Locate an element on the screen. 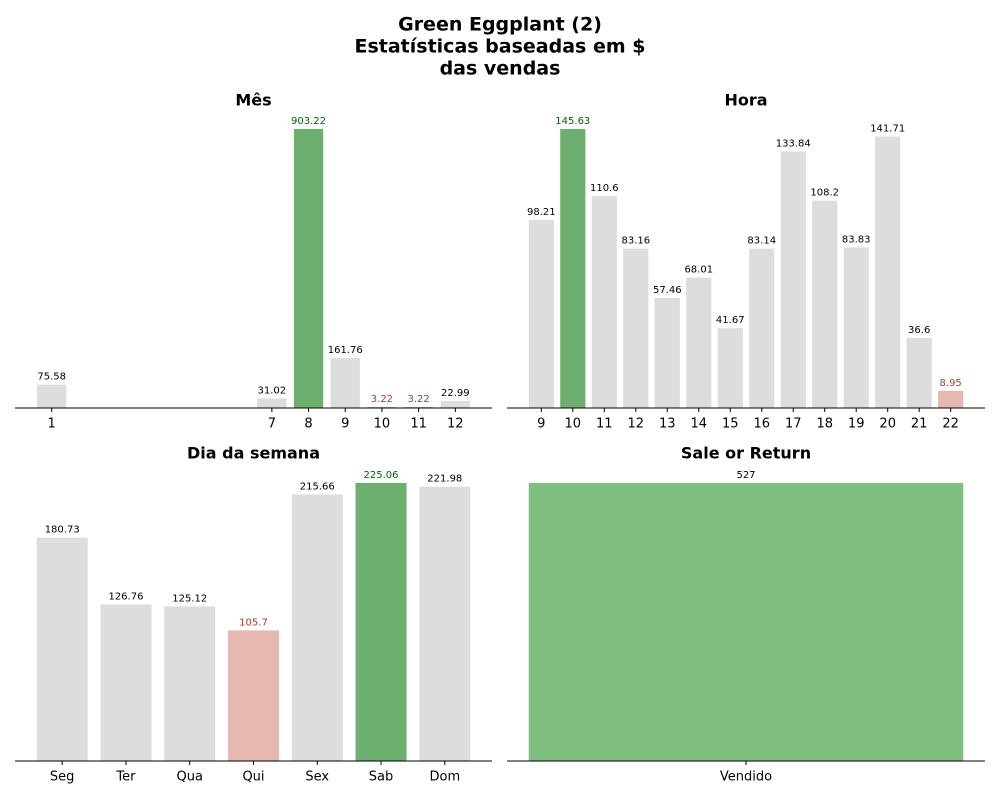  x-tick-label: 13 is located at coordinates (667, 424).